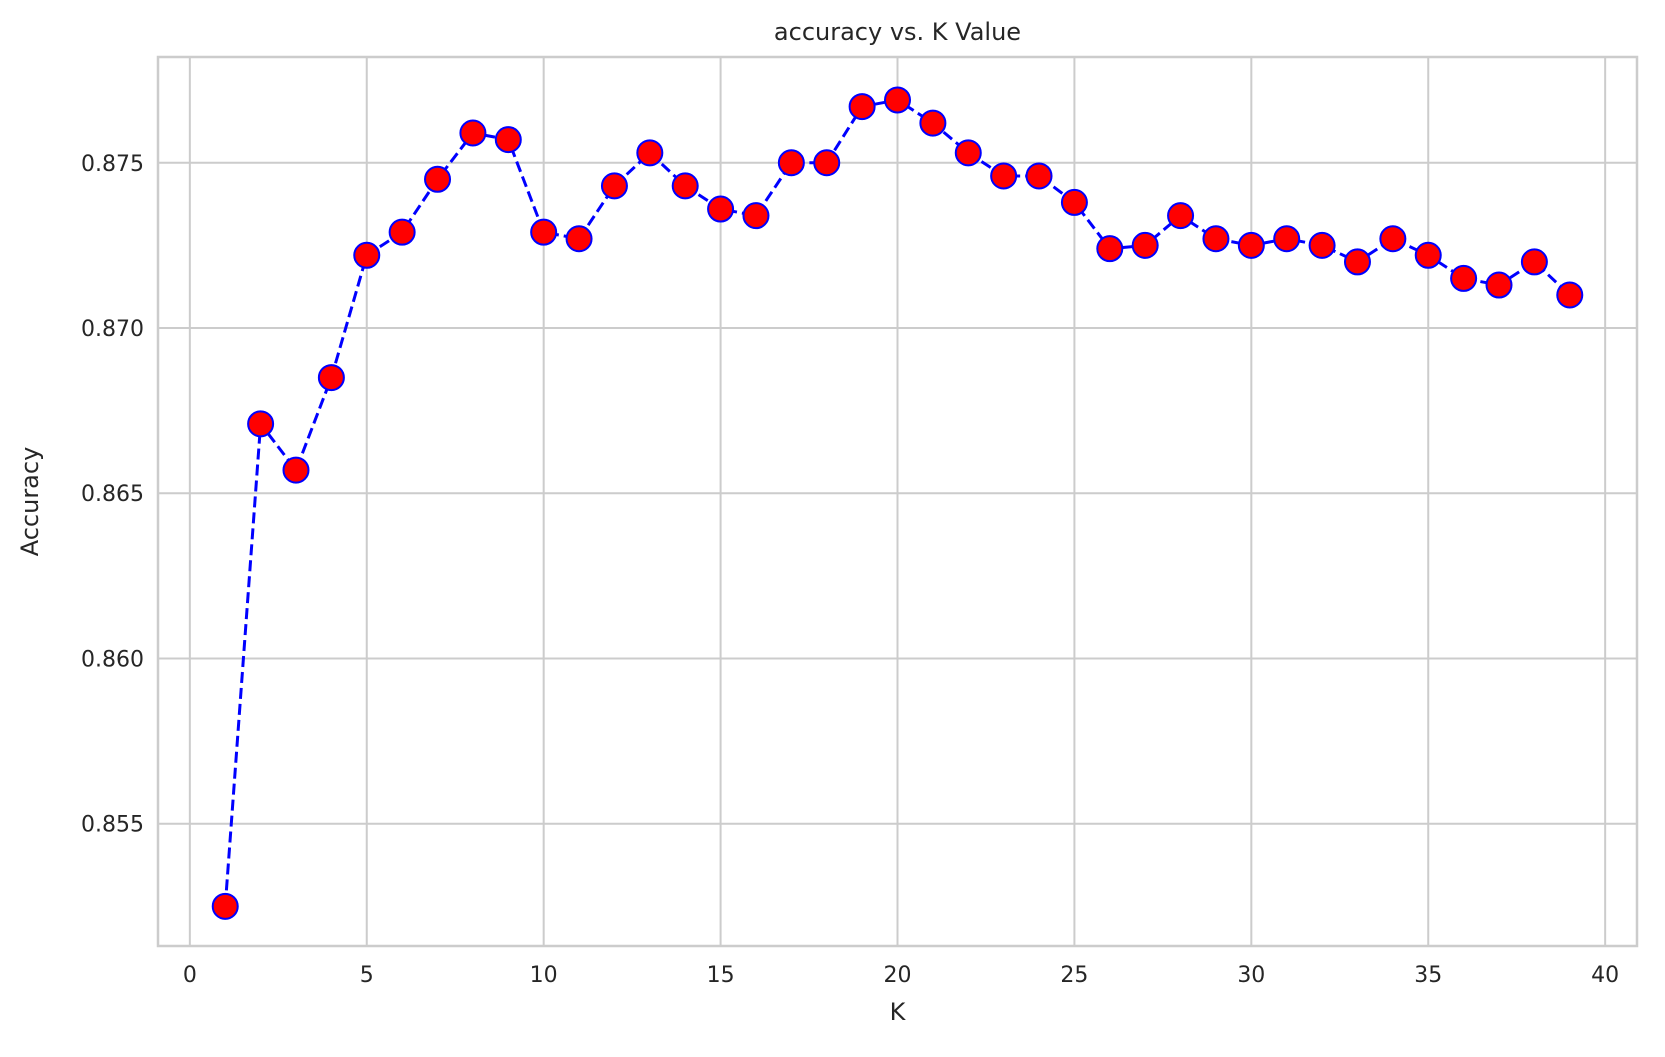 Image resolution: width=1665 pixels, height=1057 pixels. What do you see at coordinates (112, 329) in the screenshot?
I see `y-tick-label: 0.870` at bounding box center [112, 329].